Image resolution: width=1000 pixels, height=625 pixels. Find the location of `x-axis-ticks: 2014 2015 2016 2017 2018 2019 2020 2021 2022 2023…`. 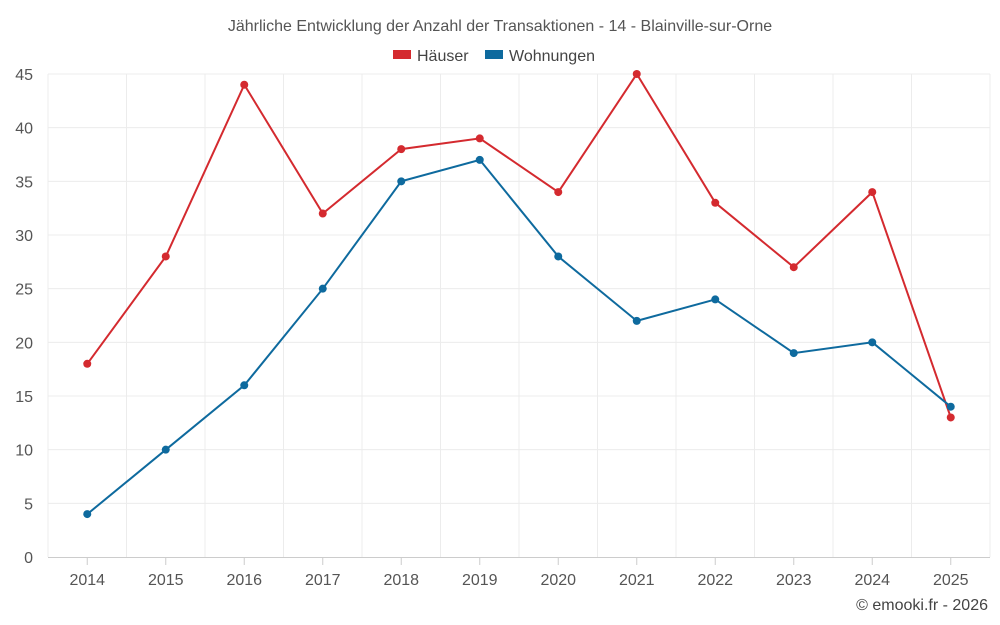

x-axis-ticks: 2014 2015 2016 2017 2018 2019 2020 2021 2022 2023… is located at coordinates (519, 573).